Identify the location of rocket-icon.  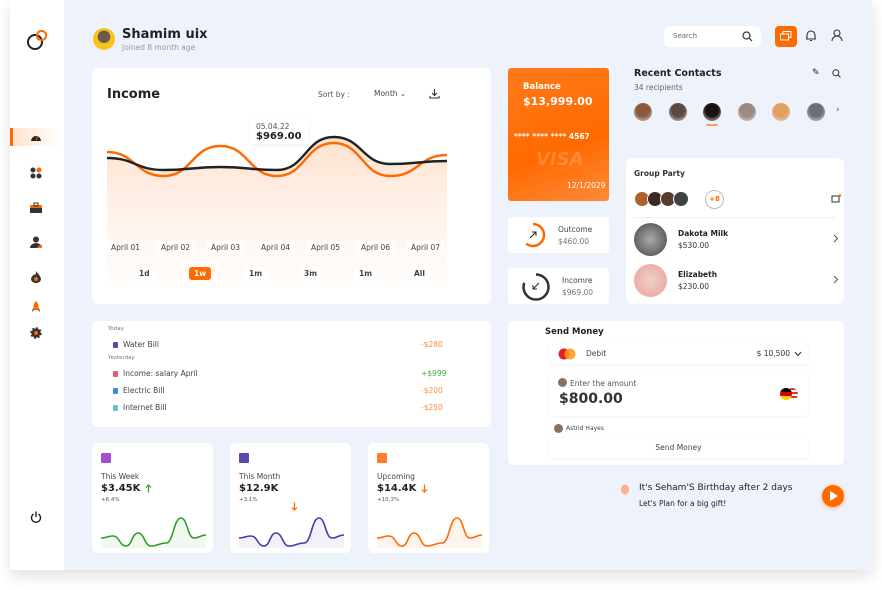
(36, 307).